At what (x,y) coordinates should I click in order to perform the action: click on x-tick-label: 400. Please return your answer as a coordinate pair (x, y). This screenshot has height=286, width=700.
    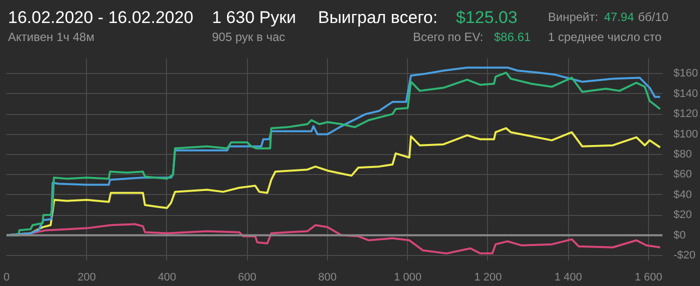
    Looking at the image, I should click on (167, 278).